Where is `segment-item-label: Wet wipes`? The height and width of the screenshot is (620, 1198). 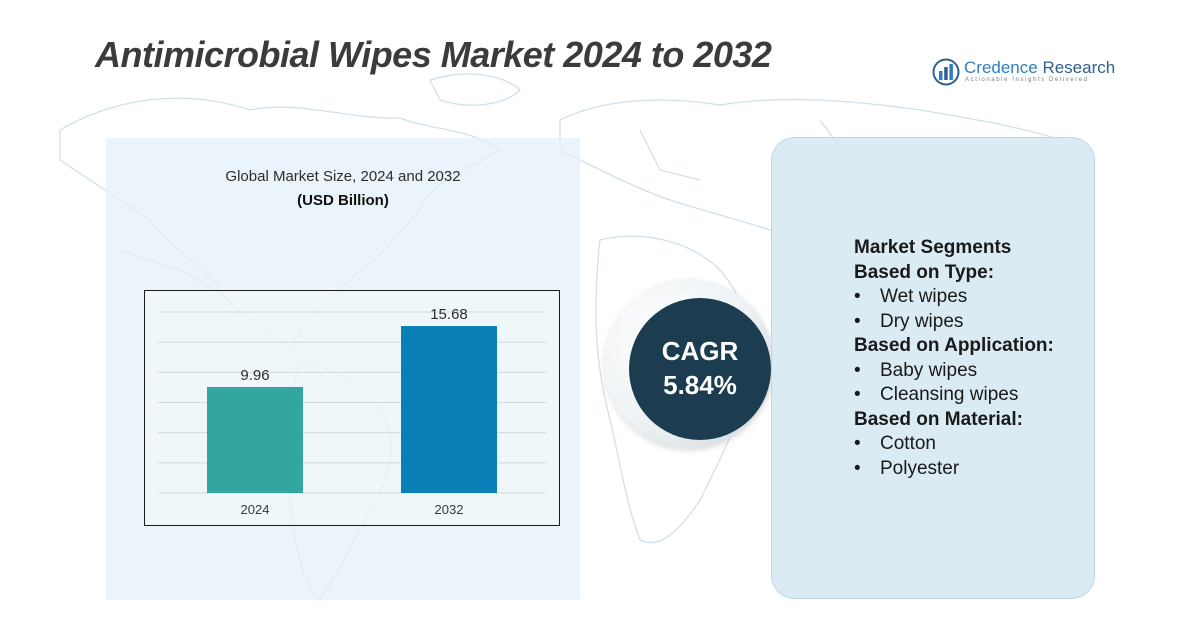 segment-item-label: Wet wipes is located at coordinates (924, 296).